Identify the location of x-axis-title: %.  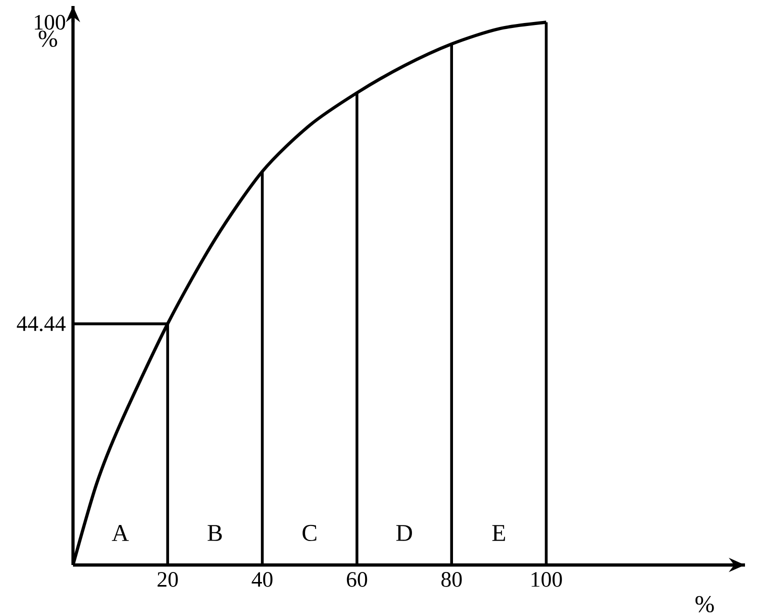
(704, 604).